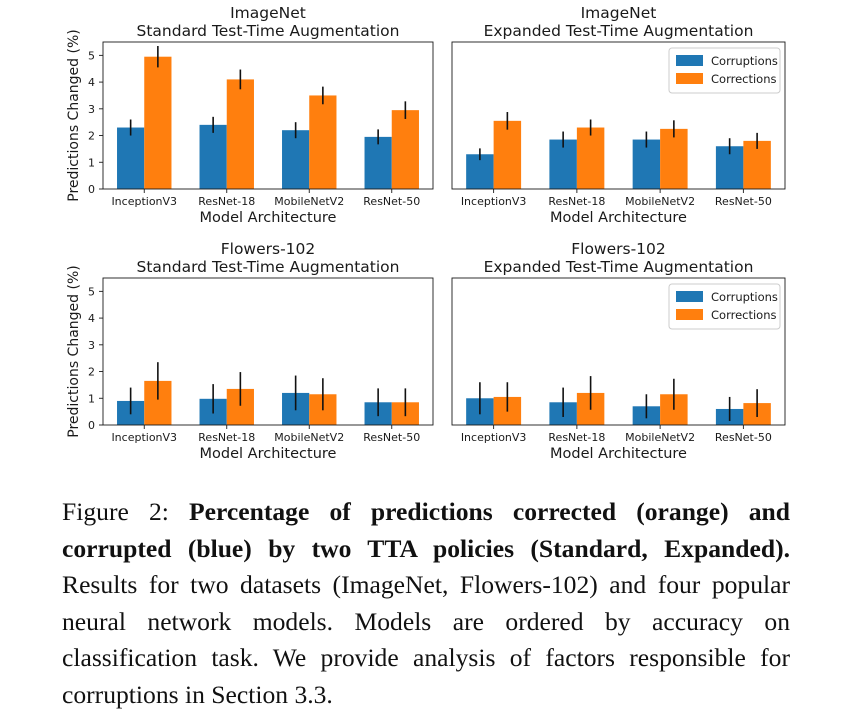 Image resolution: width=849 pixels, height=724 pixels. Describe the element at coordinates (115, 511) in the screenshot. I see `caption-label: Figure 2:` at that location.